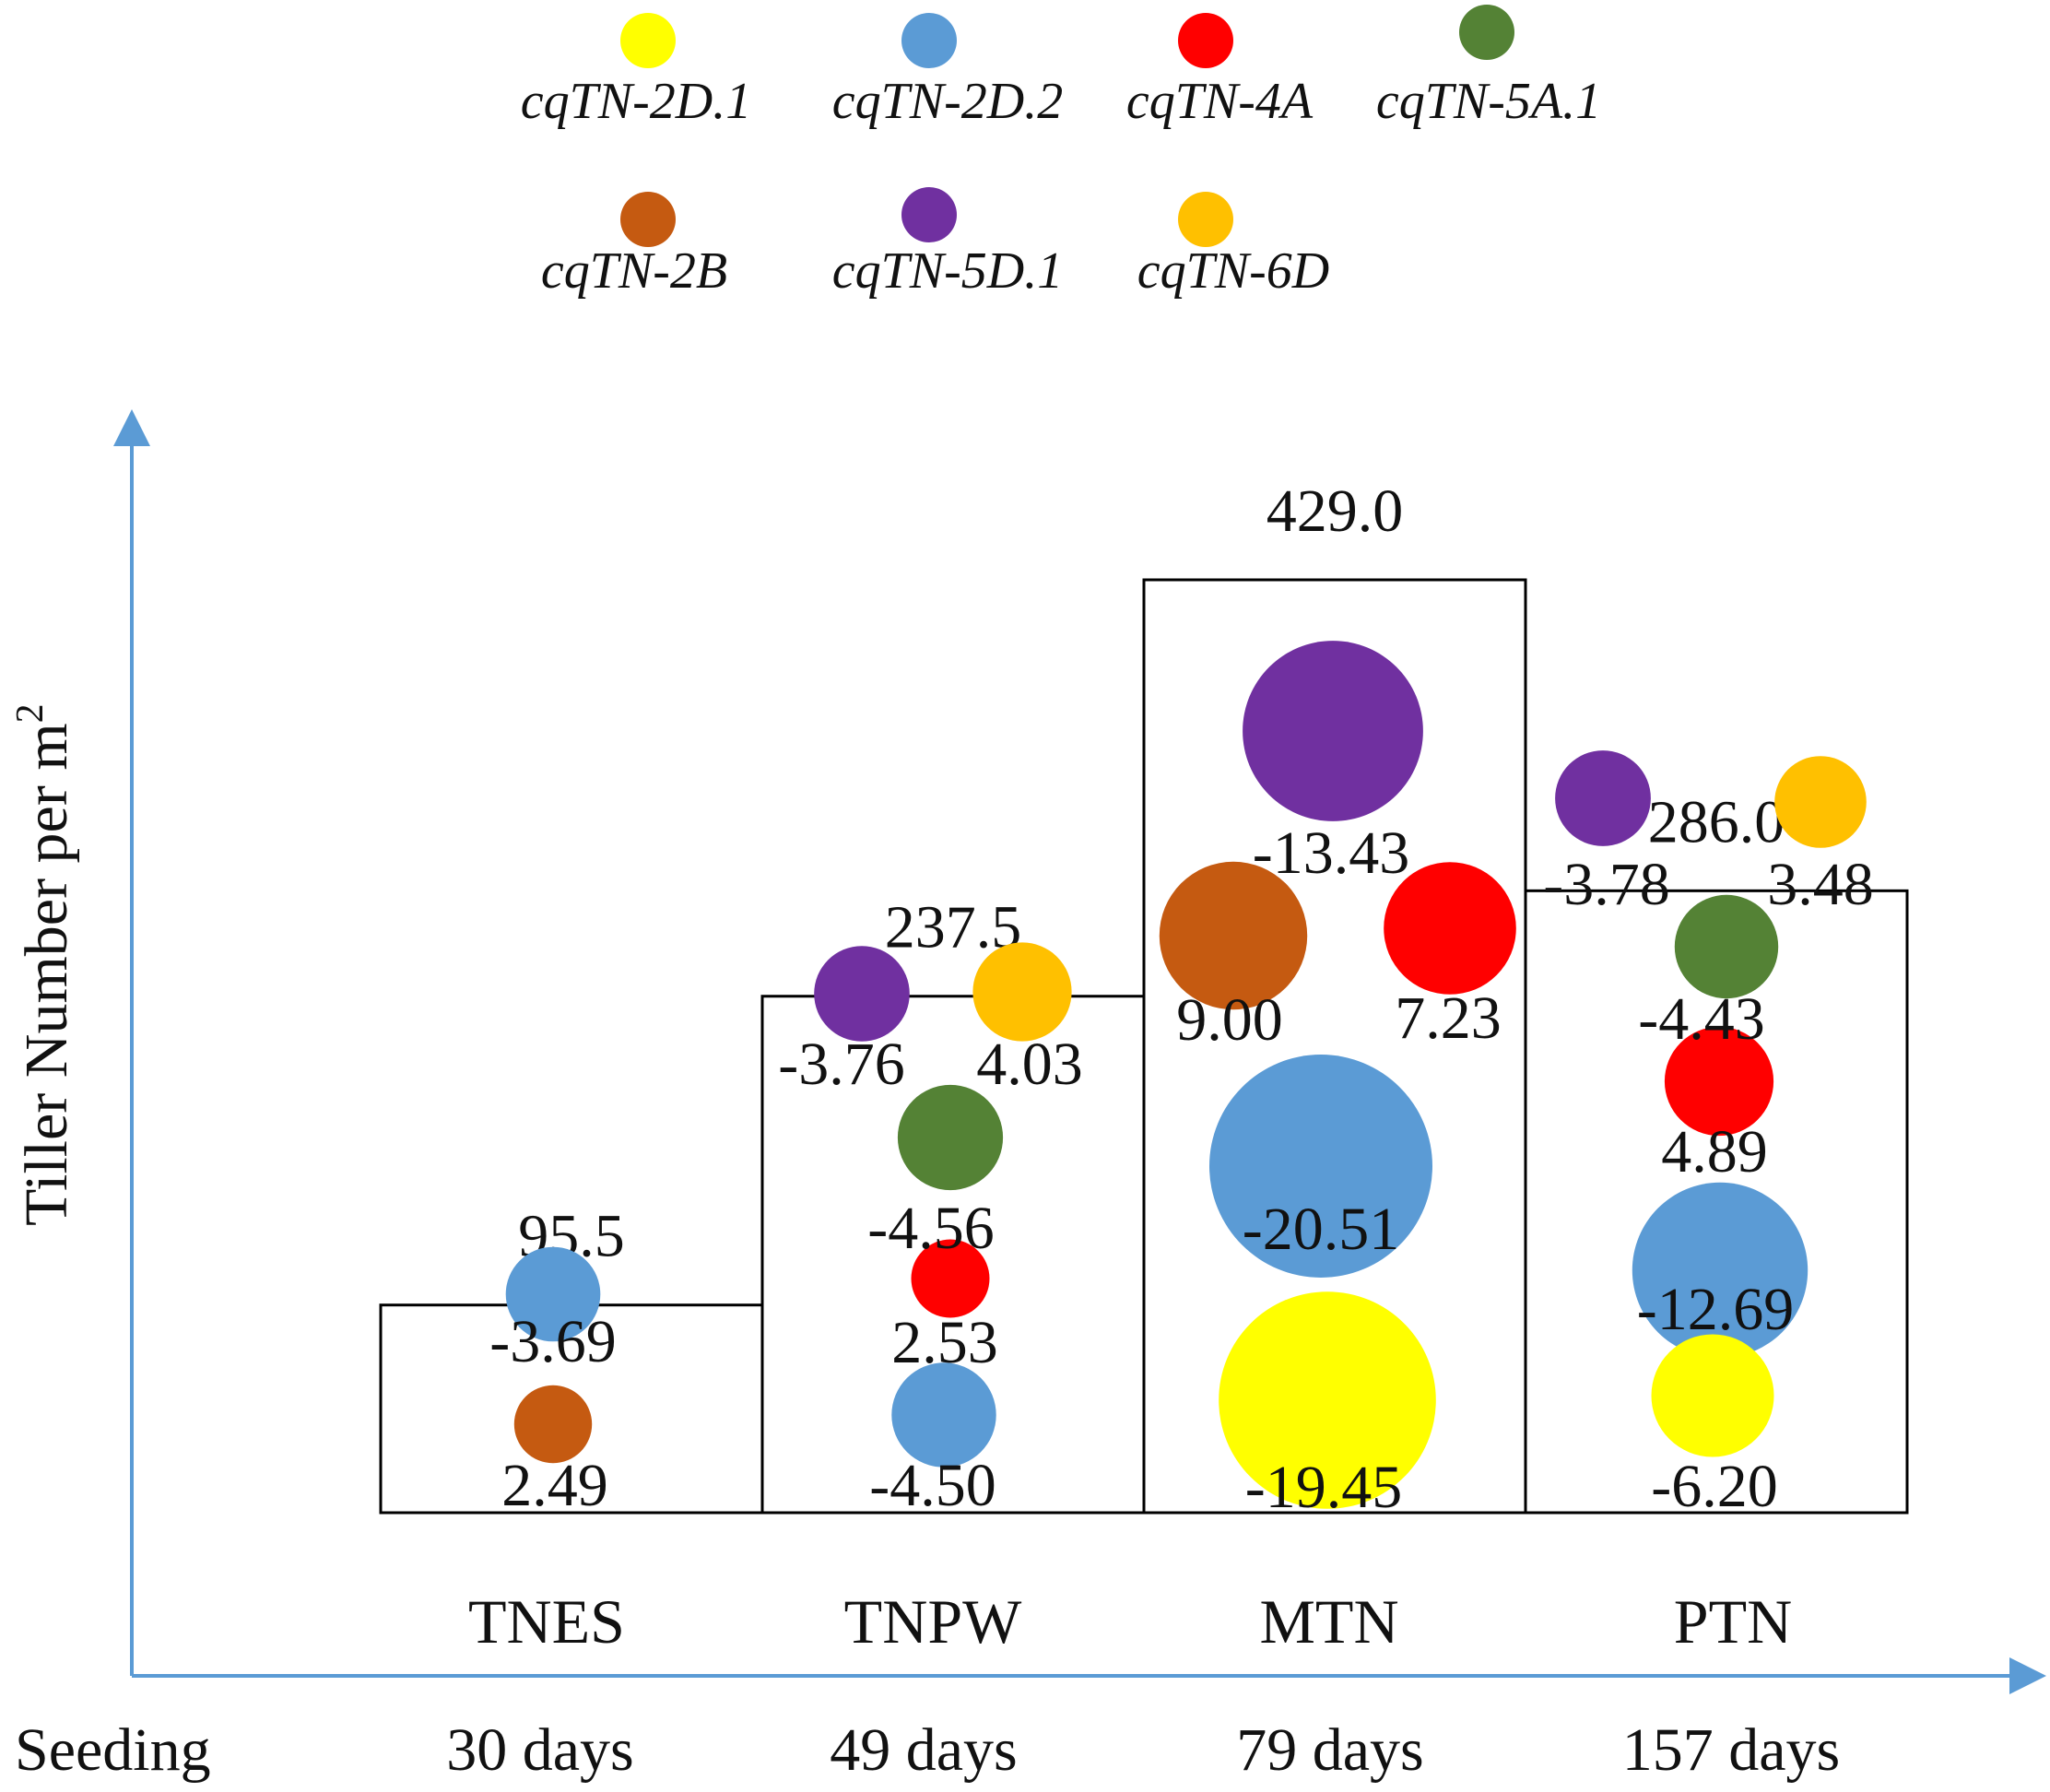 The height and width of the screenshot is (1792, 2050). I want to click on bar-total-label: 286.0, so click(1717, 821).